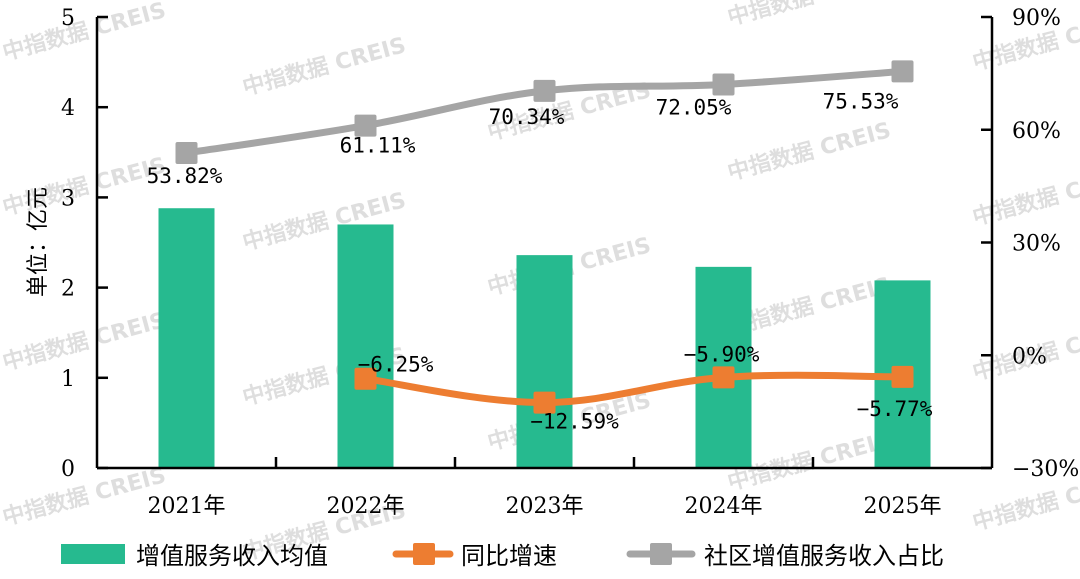 This screenshot has width=1080, height=579. I want to click on left-tick-label: 0, so click(68, 469).